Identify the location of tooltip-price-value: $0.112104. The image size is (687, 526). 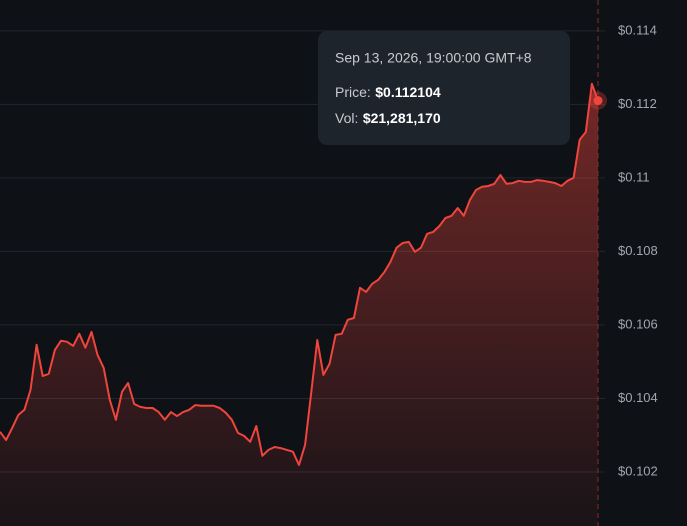
(408, 92).